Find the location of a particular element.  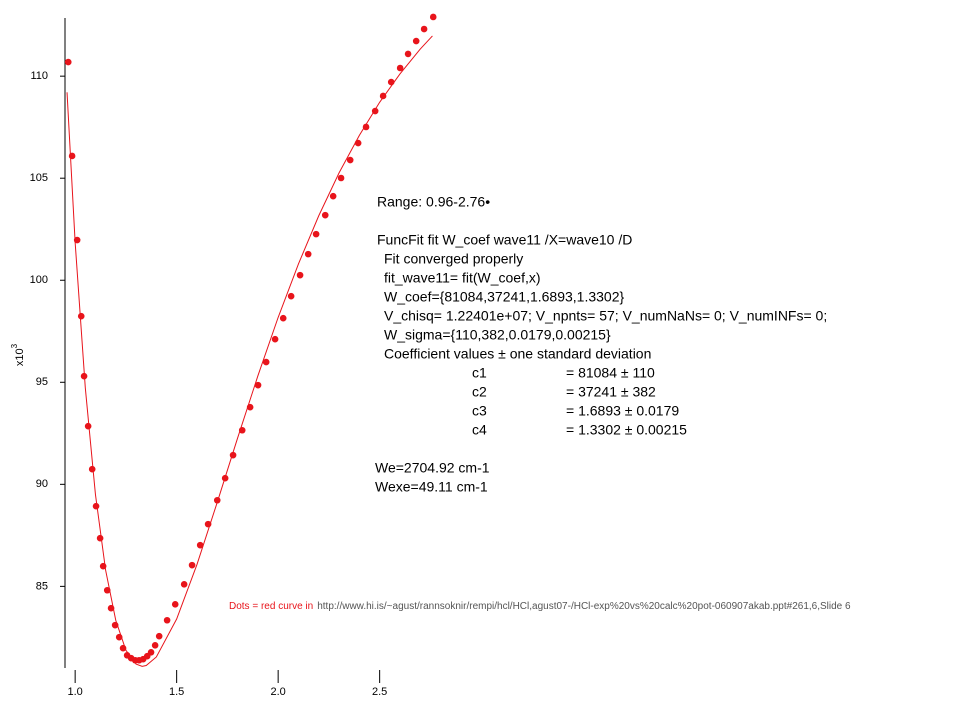

annotation-line: Fit converged properly is located at coordinates (453, 259).